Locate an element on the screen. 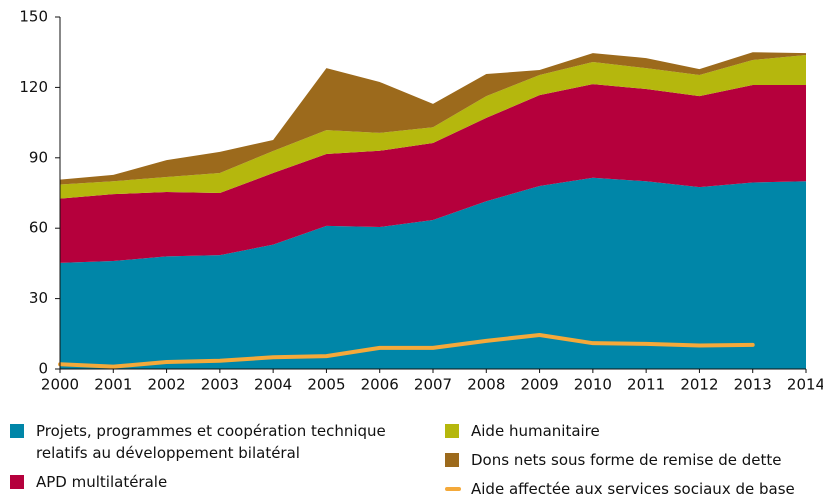 This screenshot has width=823, height=499. x-tick-label: 2011 is located at coordinates (646, 385).